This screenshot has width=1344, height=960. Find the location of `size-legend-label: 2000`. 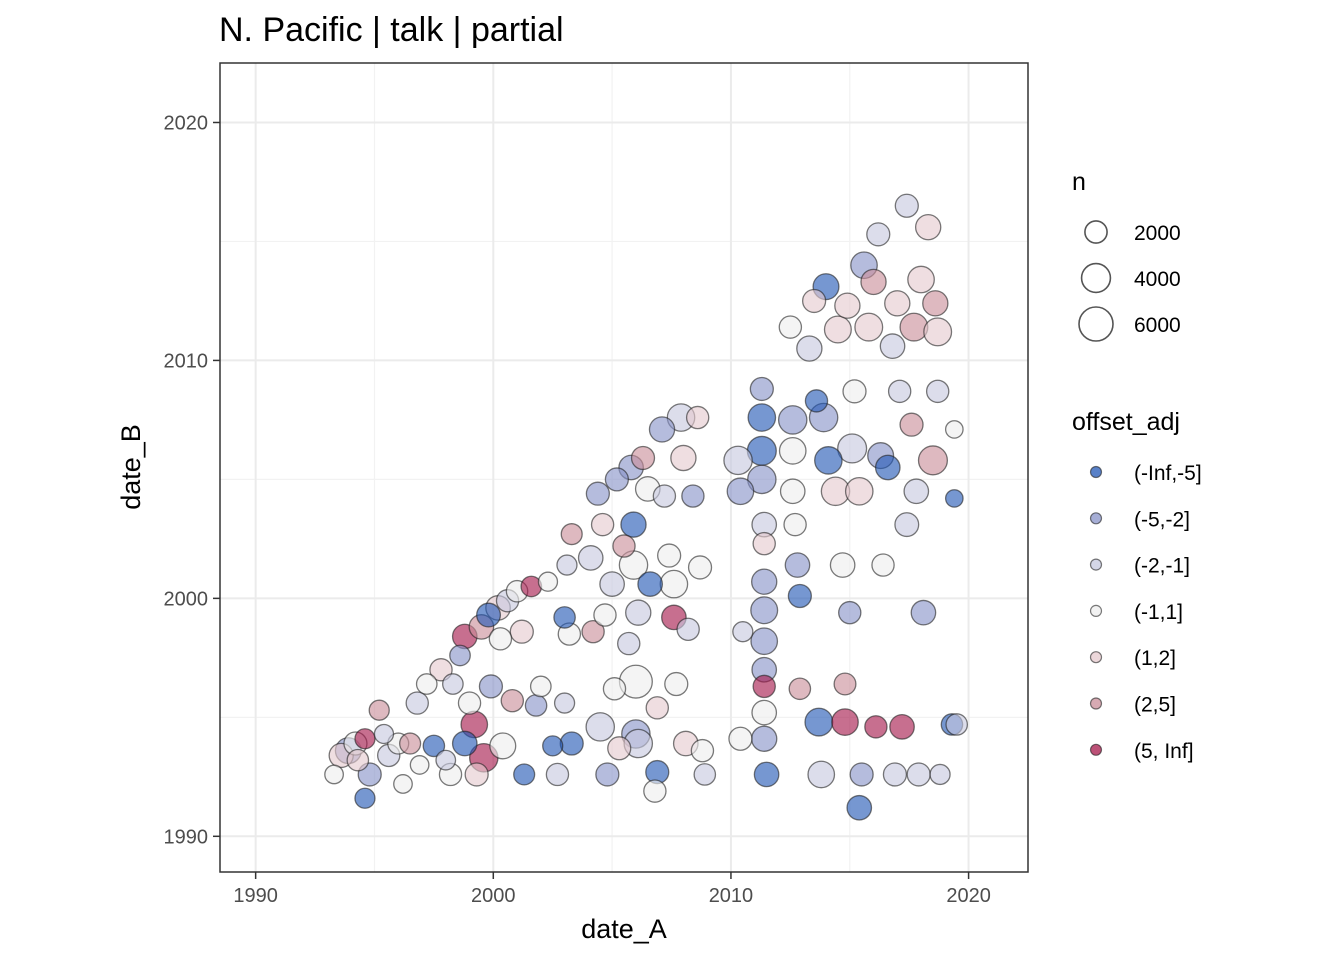

size-legend-label: 2000 is located at coordinates (1157, 233).